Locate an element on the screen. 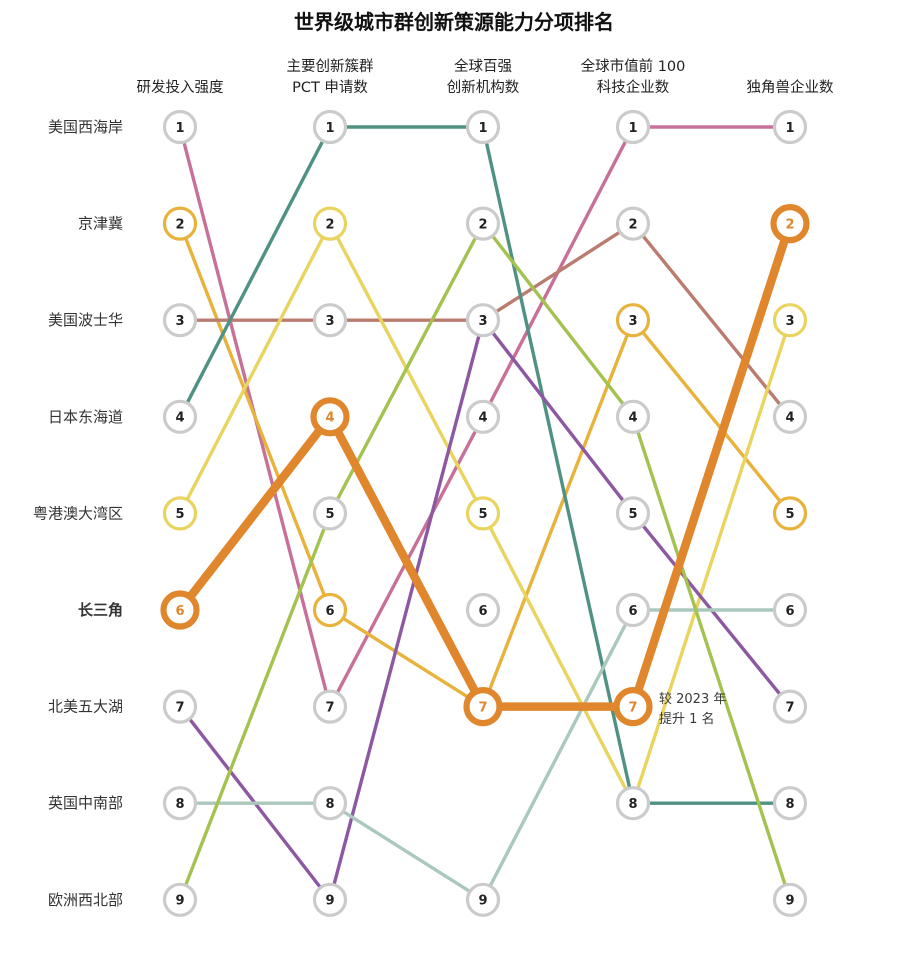 The height and width of the screenshot is (963, 900). node-circle-col2-rank3 is located at coordinates (330, 320).